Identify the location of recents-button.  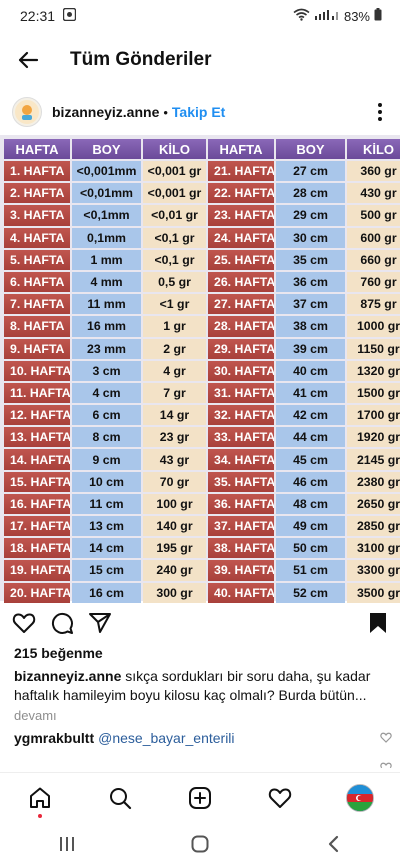
(67, 844).